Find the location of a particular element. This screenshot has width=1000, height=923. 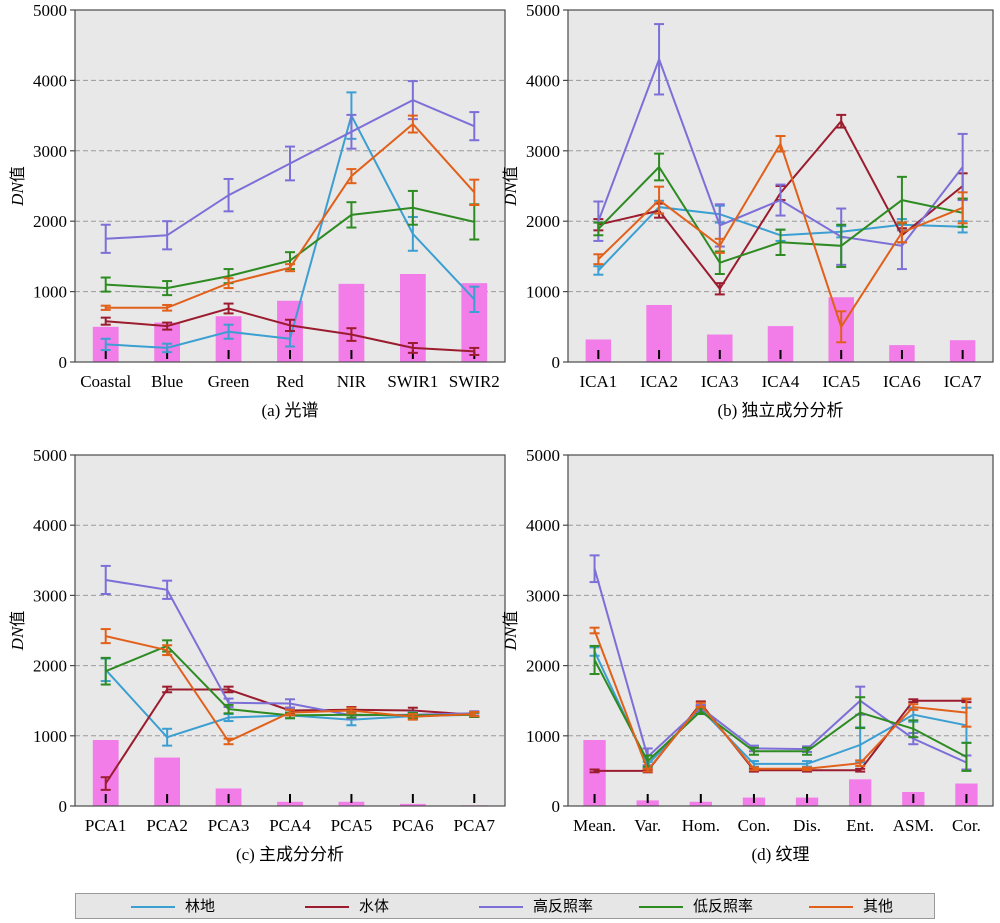

x-tick-label: ICA3 is located at coordinates (720, 381).